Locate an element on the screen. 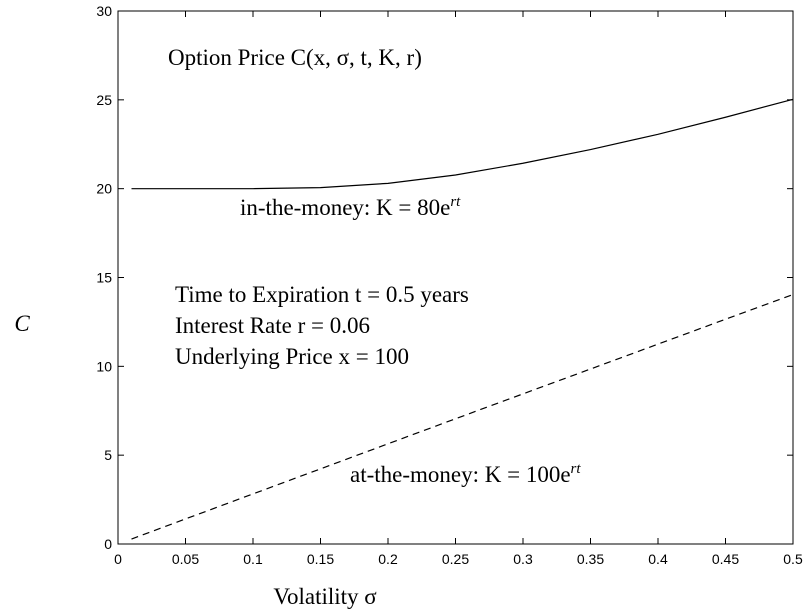 The height and width of the screenshot is (610, 809). x-tick-label: 0.25 is located at coordinates (455, 559).